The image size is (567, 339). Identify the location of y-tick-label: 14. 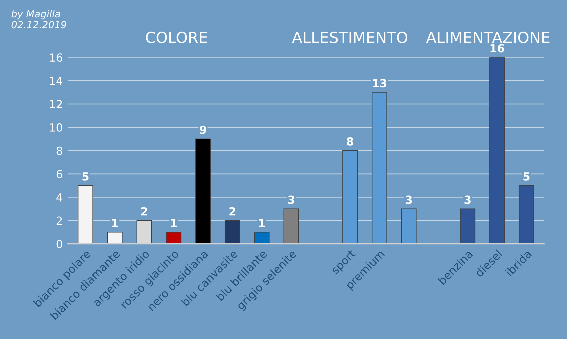
(56, 81).